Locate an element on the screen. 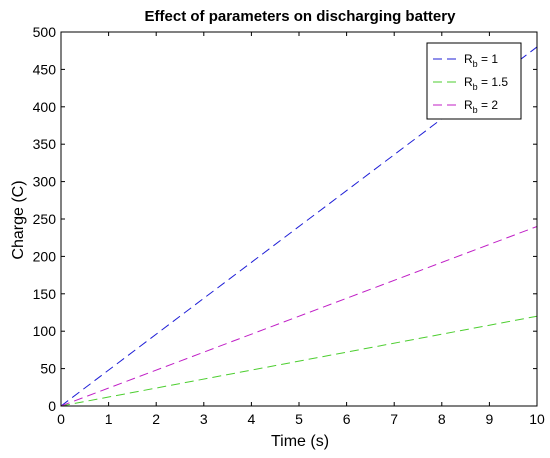 This screenshot has width=550, height=458. x-tick-label: 0 is located at coordinates (61, 419).